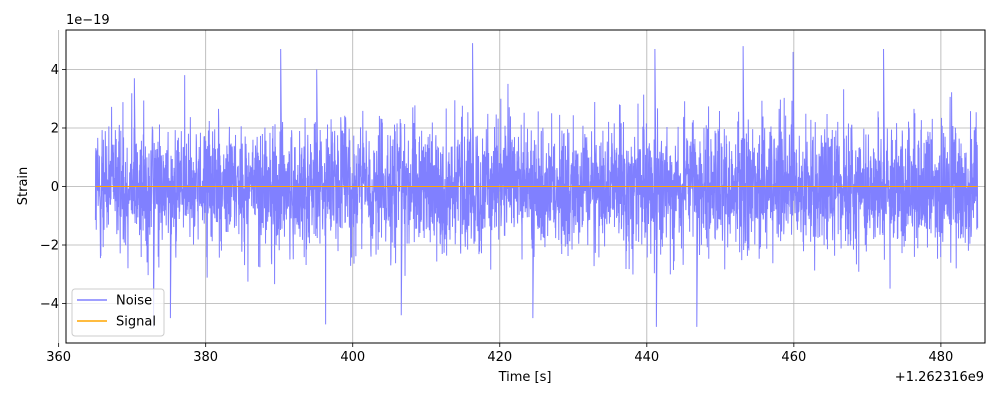 The height and width of the screenshot is (400, 1000). I want to click on y-tick-label: 2, so click(55, 128).